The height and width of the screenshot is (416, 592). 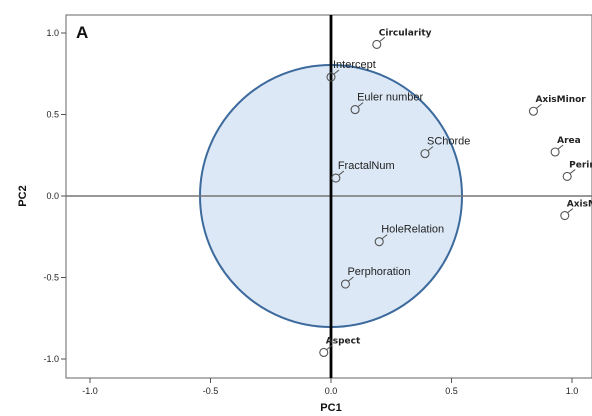 What do you see at coordinates (331, 391) in the screenshot?
I see `x-tick-label: 0.0` at bounding box center [331, 391].